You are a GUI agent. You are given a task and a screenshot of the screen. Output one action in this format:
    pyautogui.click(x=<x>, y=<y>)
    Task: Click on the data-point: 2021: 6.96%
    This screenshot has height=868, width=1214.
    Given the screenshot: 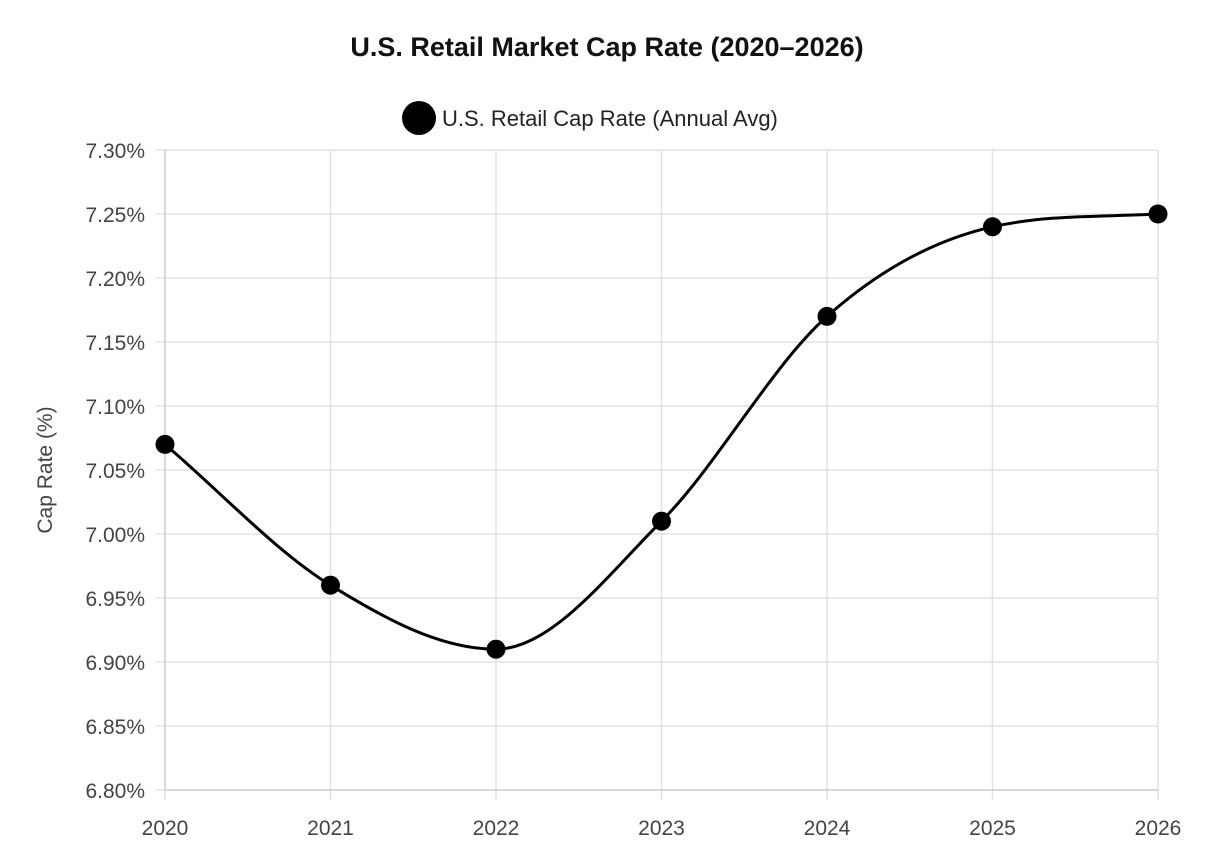 What is the action you would take?
    pyautogui.click(x=330, y=585)
    